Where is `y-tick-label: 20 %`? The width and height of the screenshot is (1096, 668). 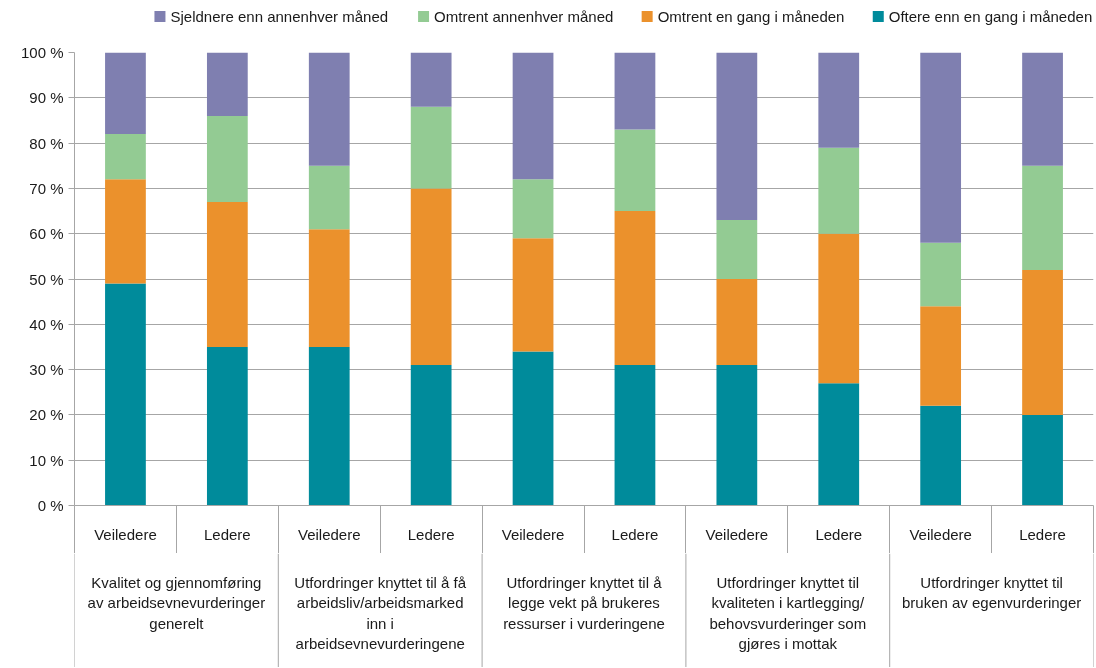 y-tick-label: 20 % is located at coordinates (46, 415).